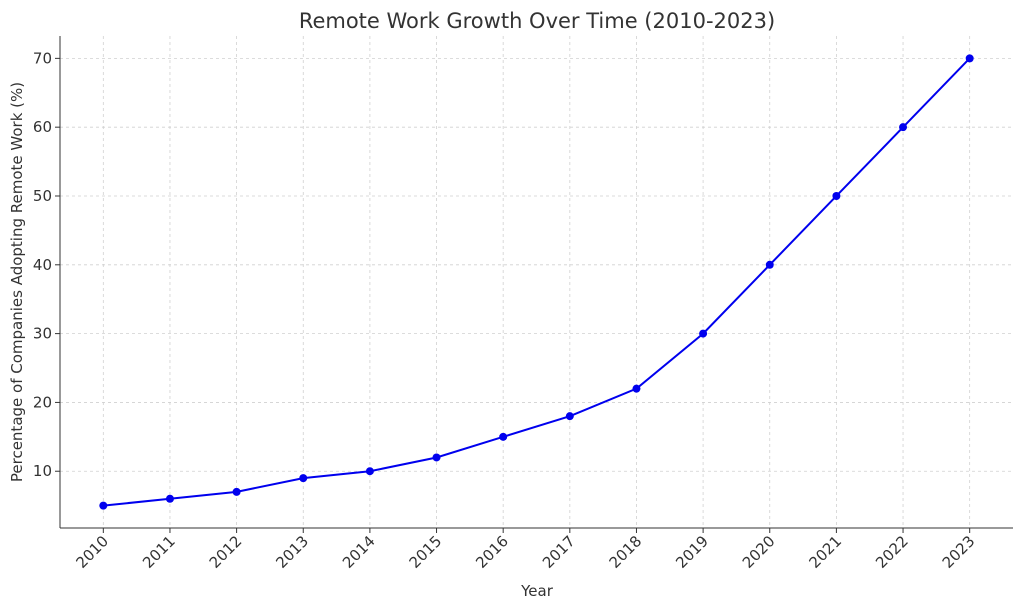  What do you see at coordinates (426, 552) in the screenshot?
I see `x-tick-label: 2015` at bounding box center [426, 552].